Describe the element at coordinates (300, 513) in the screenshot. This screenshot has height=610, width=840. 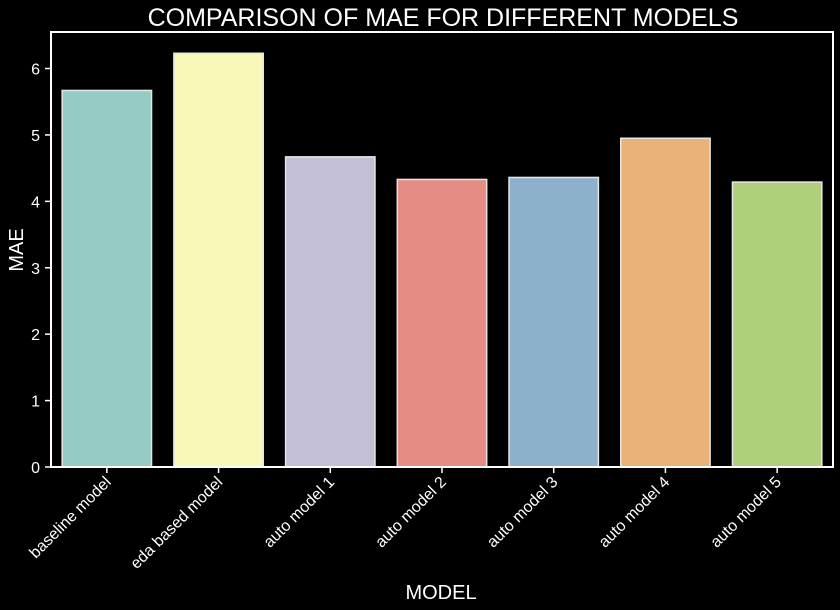
I see `x-tick-label: auto model 1` at that location.